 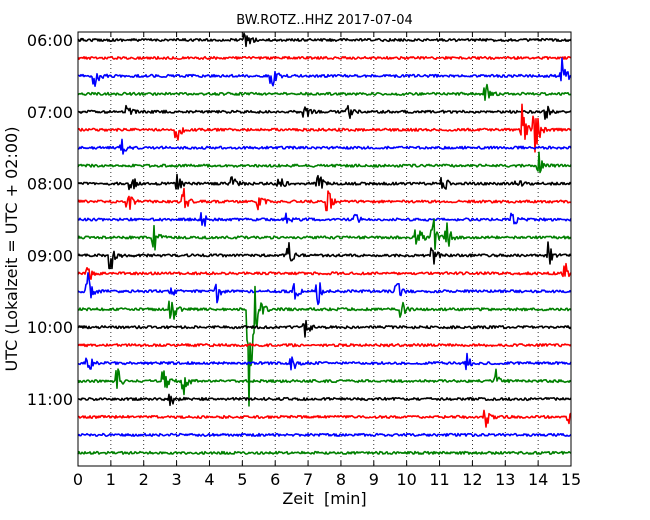 What do you see at coordinates (571, 479) in the screenshot?
I see `x-tick-label: 15` at bounding box center [571, 479].